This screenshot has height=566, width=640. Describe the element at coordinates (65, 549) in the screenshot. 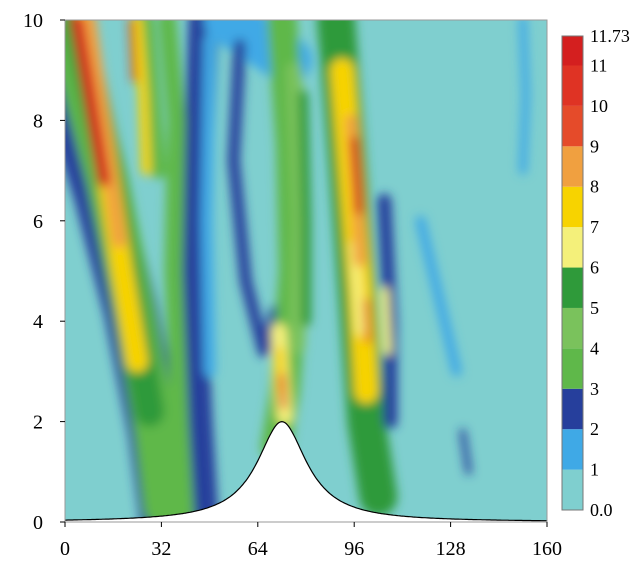

I see `x-tick-label: 0` at that location.